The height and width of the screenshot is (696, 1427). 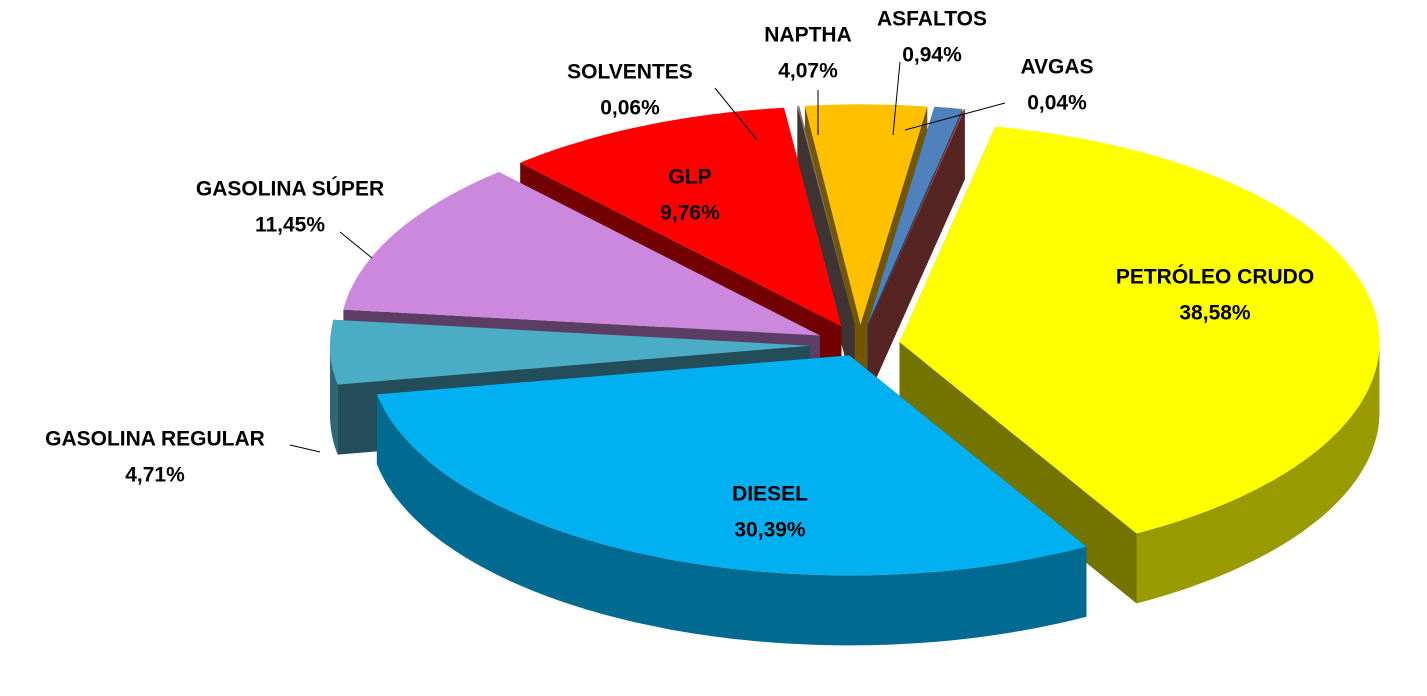 What do you see at coordinates (808, 71) in the screenshot?
I see `value-label: 4,07%` at bounding box center [808, 71].